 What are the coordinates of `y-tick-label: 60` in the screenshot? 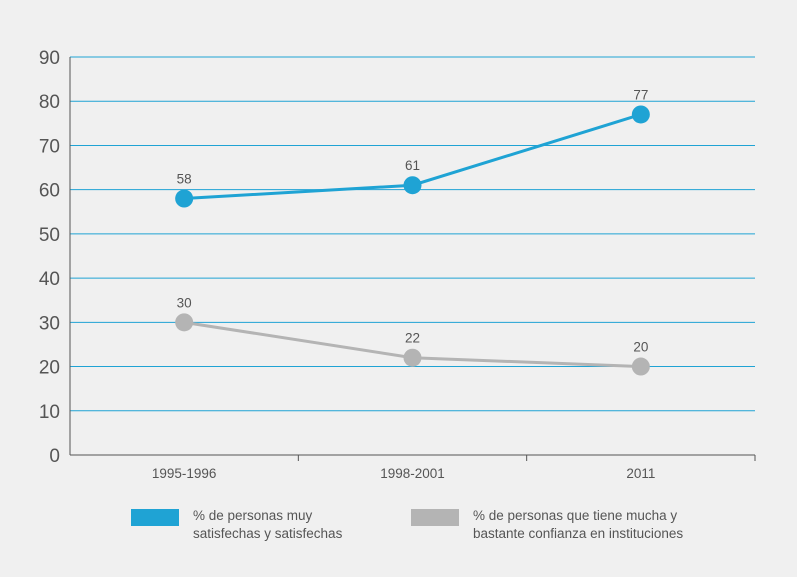 It's located at (49, 191).